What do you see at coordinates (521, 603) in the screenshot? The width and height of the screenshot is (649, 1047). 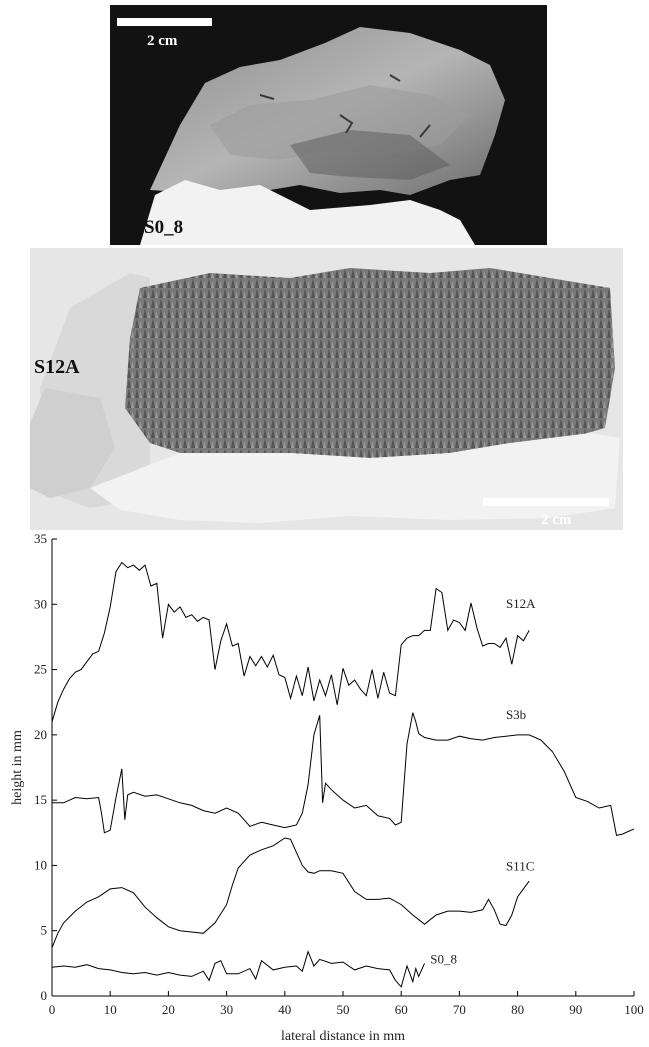 I see `series-label: S12A` at bounding box center [521, 603].